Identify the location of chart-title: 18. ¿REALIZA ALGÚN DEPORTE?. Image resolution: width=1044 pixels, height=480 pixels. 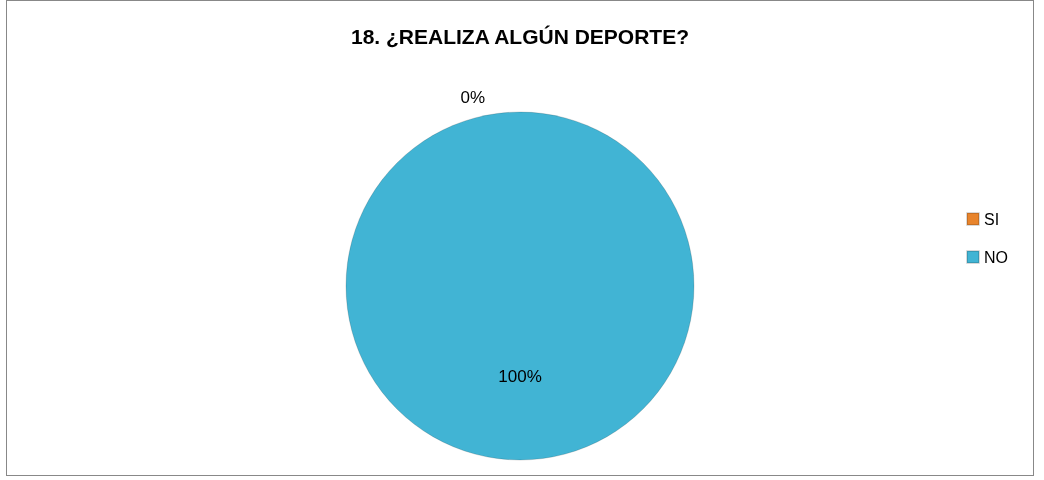
(520, 36).